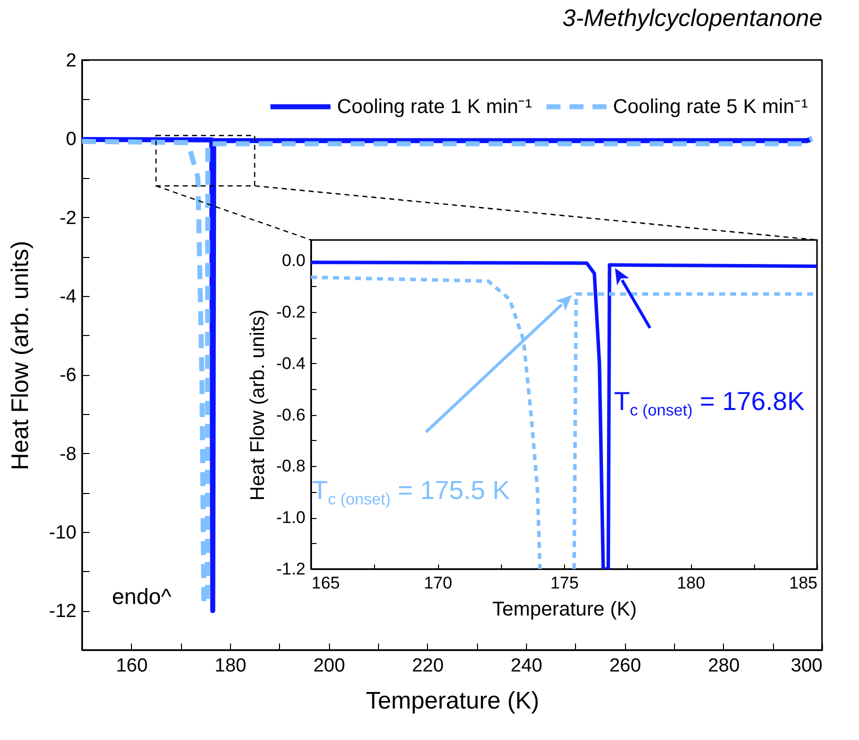  Describe the element at coordinates (294, 260) in the screenshot. I see `y-tick-label: 0.0` at that location.